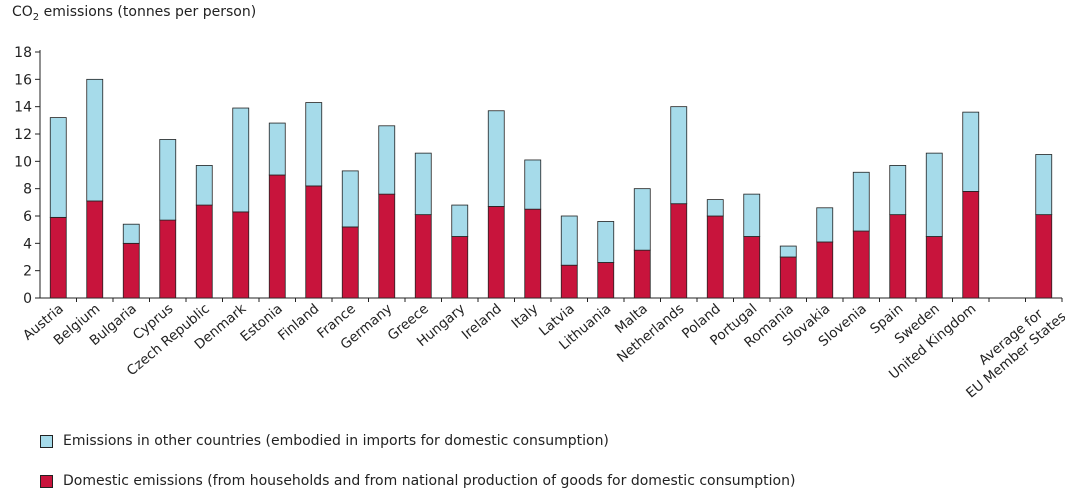 This screenshot has width=1065, height=498. Describe the element at coordinates (46, 441) in the screenshot. I see `legend-swatch-imports` at that location.